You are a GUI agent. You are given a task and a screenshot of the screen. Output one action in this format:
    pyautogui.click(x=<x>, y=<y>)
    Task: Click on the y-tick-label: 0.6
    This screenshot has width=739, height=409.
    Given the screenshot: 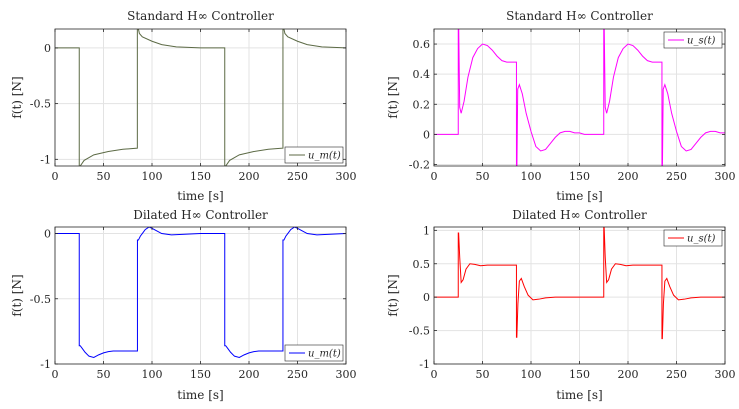 What is the action you would take?
    pyautogui.click(x=422, y=44)
    